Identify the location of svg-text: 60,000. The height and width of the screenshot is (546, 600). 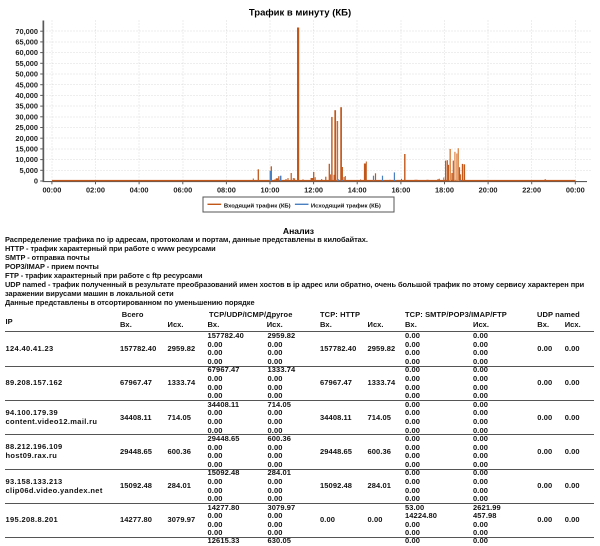
(26, 52).